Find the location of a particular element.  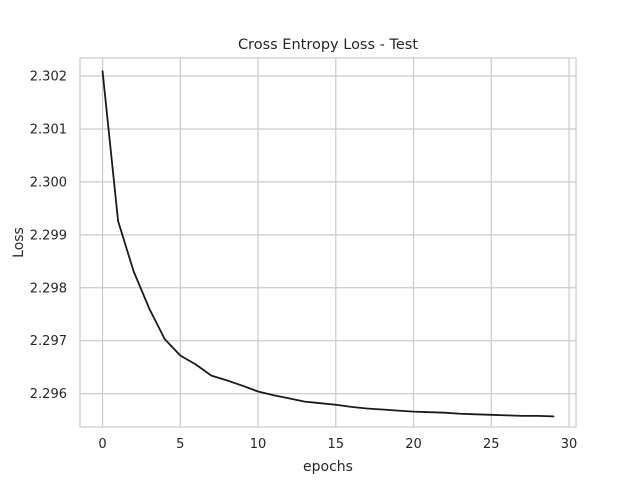

x-axis-ticks: 0 5 10 15 20 25 30 is located at coordinates (337, 444).